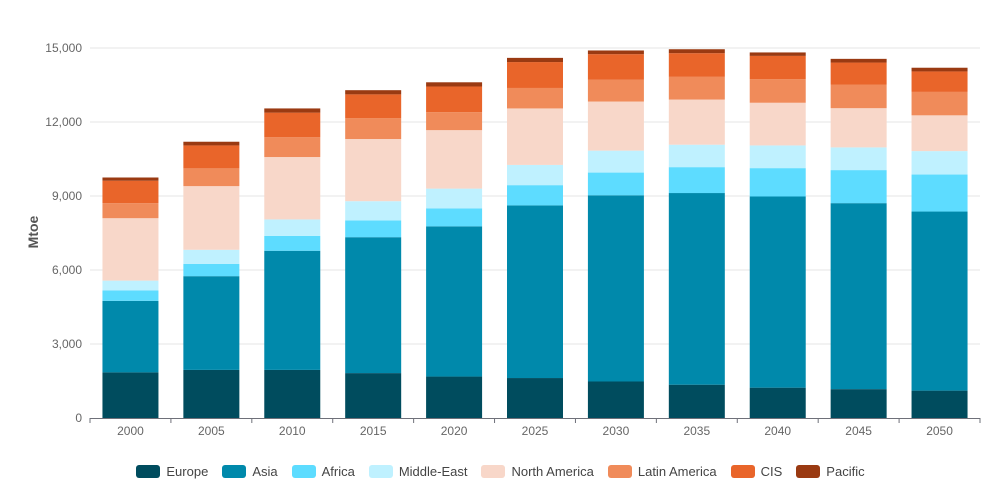  Describe the element at coordinates (454, 121) in the screenshot. I see `bar-segment-latin-america-2020` at that location.